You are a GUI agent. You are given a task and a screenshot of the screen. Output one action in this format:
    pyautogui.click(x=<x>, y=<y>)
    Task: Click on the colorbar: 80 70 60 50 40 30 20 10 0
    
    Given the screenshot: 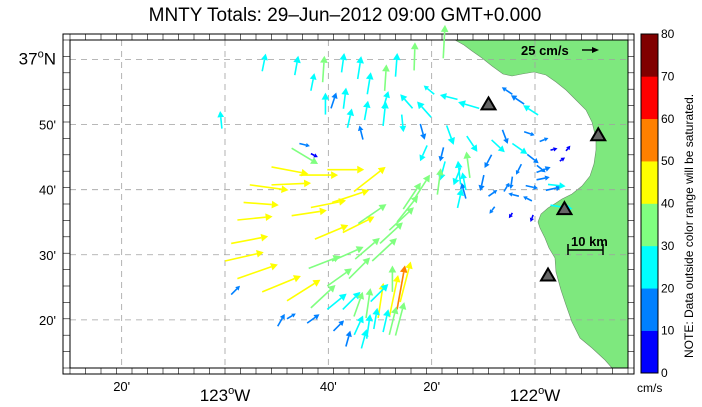 What is the action you would take?
    pyautogui.click(x=657, y=203)
    